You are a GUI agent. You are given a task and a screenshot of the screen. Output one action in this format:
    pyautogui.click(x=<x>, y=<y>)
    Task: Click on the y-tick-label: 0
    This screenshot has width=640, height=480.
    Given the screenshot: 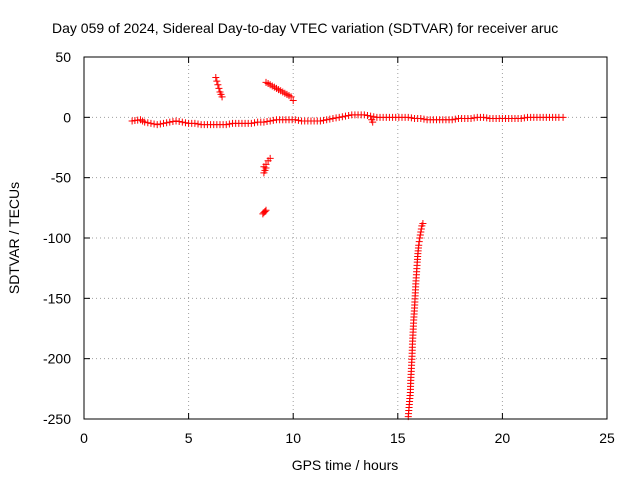 What is the action you would take?
    pyautogui.click(x=67, y=117)
    